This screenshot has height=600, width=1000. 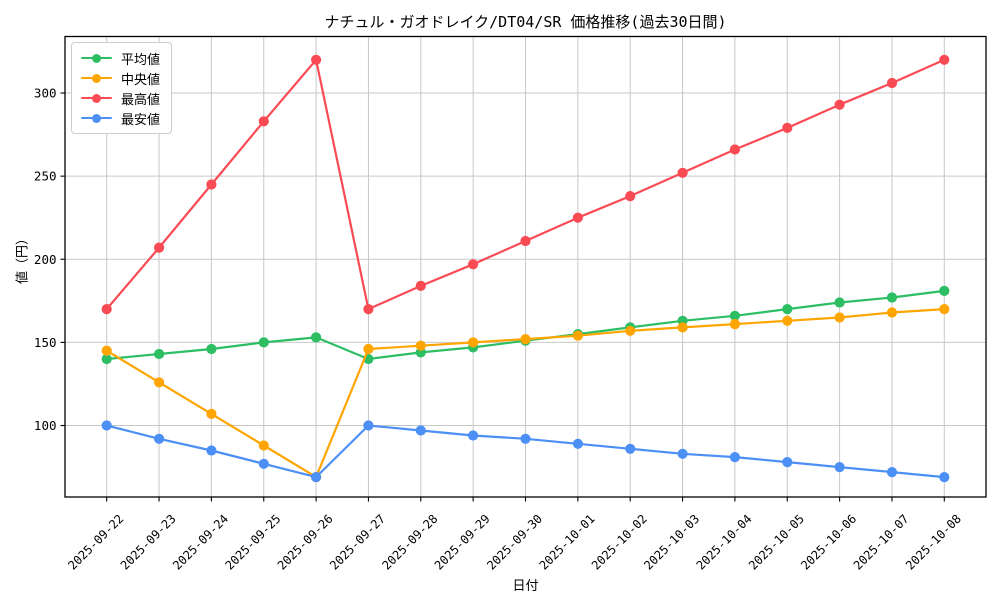 What do you see at coordinates (120, 118) in the screenshot?
I see `legend-item-min: 最安値` at bounding box center [120, 118].